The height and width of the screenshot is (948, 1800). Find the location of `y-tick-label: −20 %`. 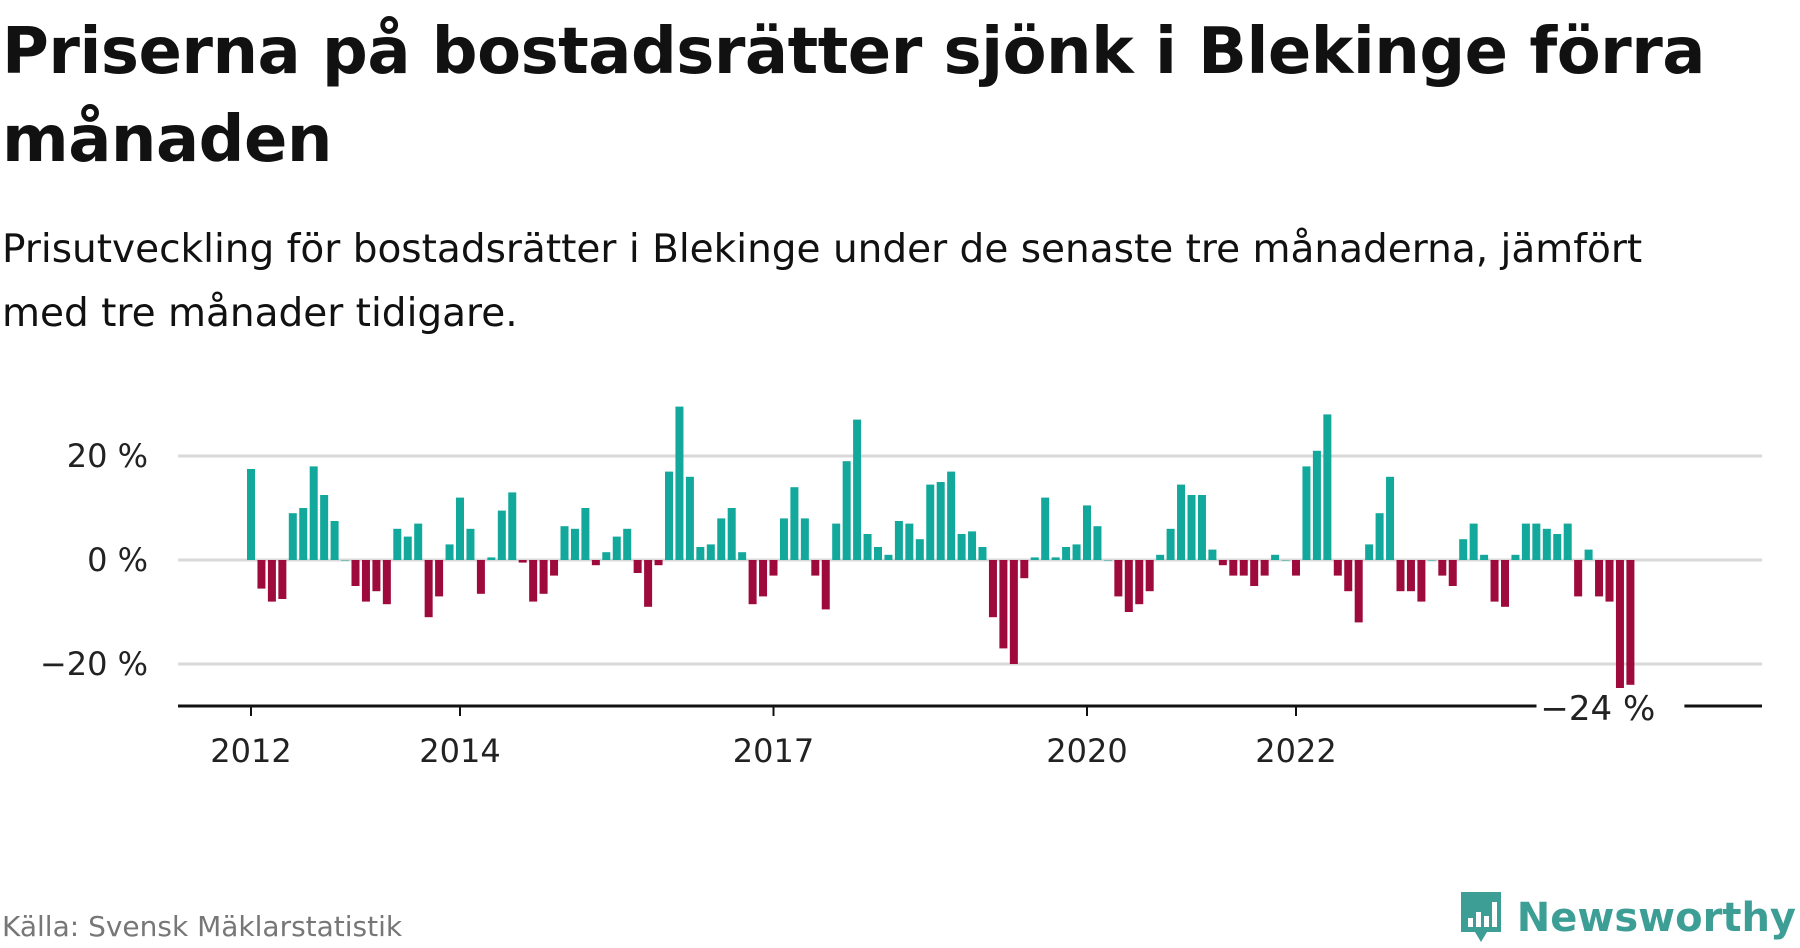

y-tick-label: −20 % is located at coordinates (94, 664).